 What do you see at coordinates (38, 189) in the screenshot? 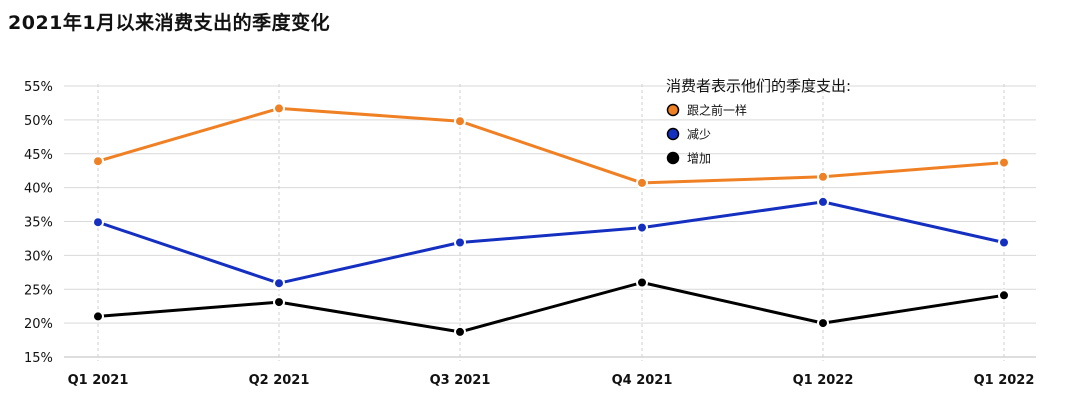
I see `y-tick-label: 40%` at bounding box center [38, 189].